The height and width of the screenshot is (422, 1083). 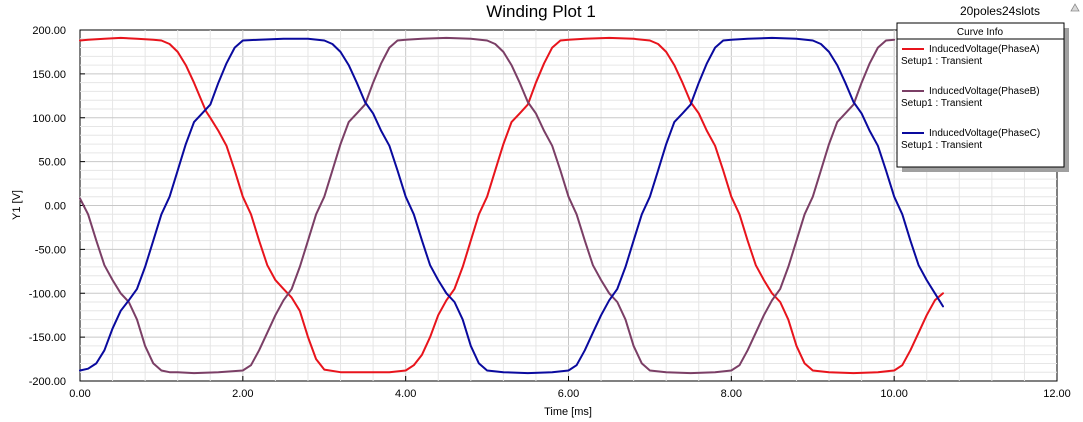 What do you see at coordinates (405, 394) in the screenshot?
I see `x-tick-label: 4.00` at bounding box center [405, 394].